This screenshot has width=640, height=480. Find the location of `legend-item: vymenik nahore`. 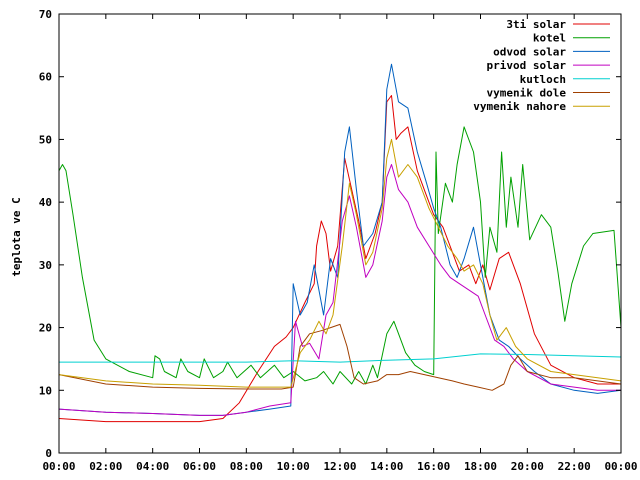

legend-item: vymenik nahore is located at coordinates (541, 106).